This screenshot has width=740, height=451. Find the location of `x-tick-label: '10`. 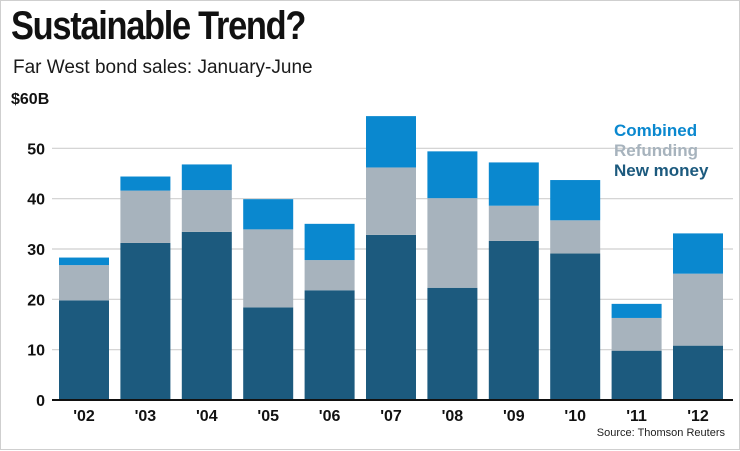

x-tick-label: '10 is located at coordinates (575, 416).